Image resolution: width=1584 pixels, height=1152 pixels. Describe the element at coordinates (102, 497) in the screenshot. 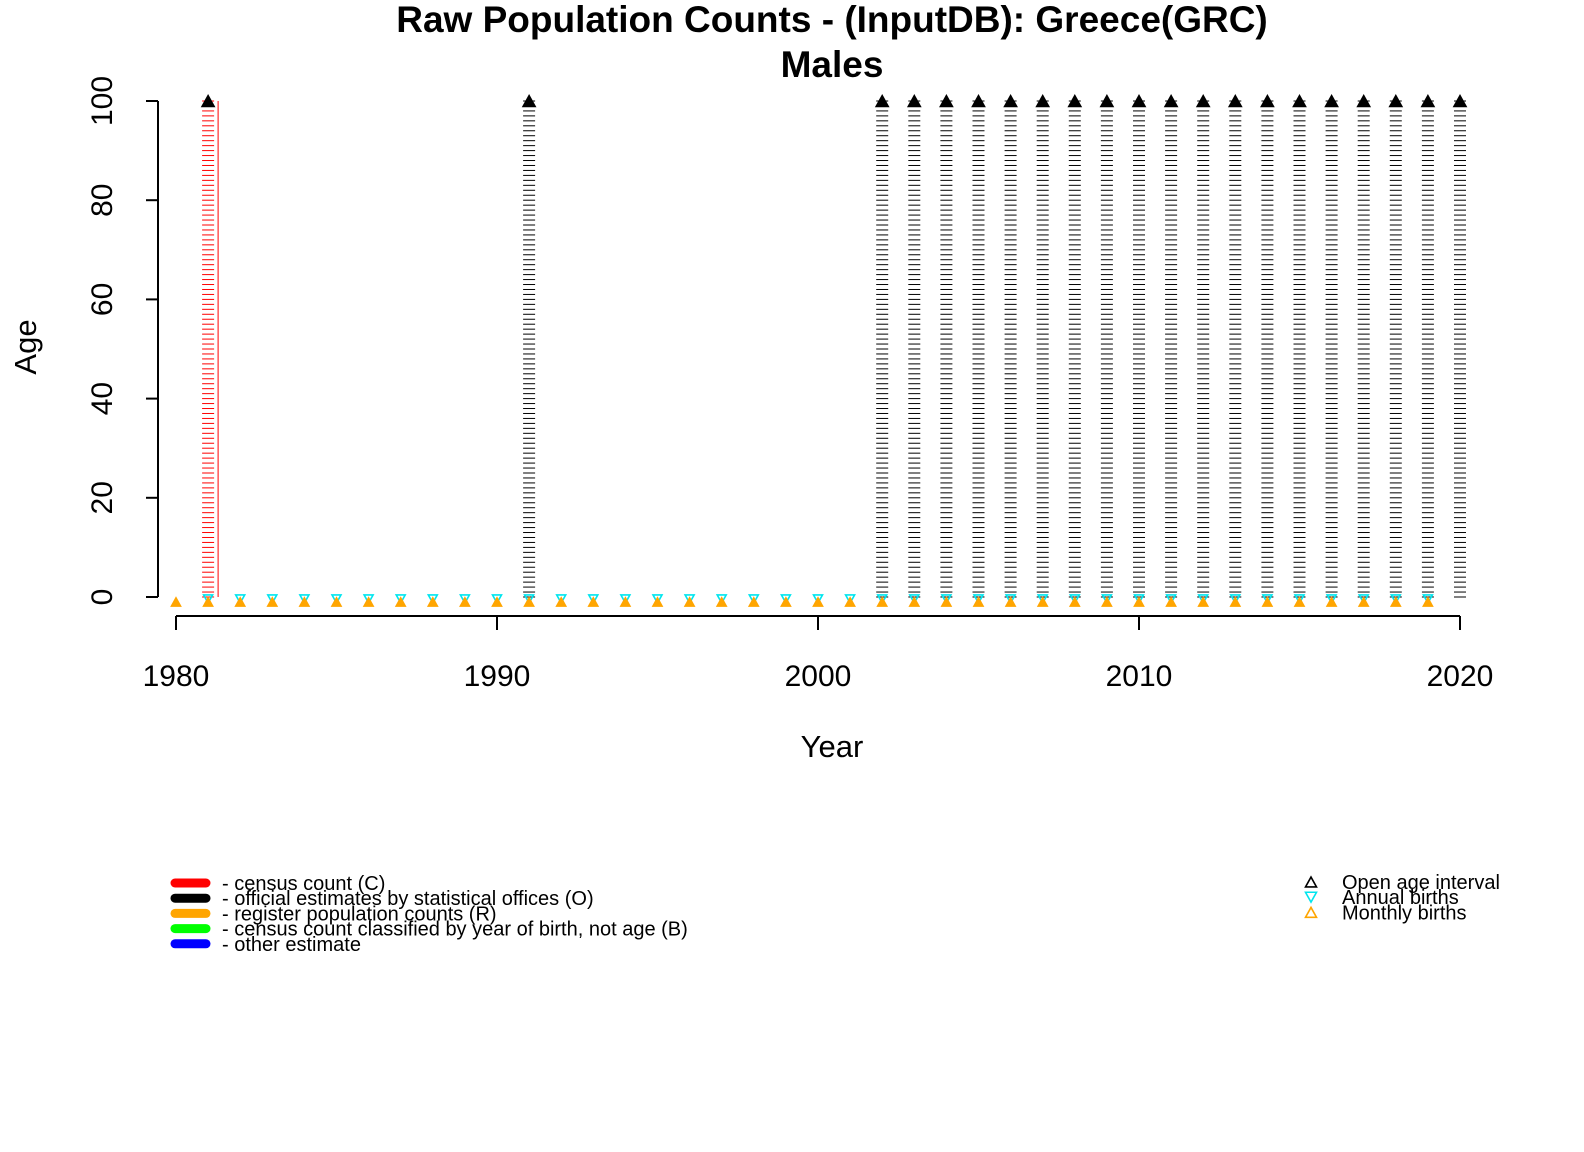

I see `y-tick-label: 20` at that location.